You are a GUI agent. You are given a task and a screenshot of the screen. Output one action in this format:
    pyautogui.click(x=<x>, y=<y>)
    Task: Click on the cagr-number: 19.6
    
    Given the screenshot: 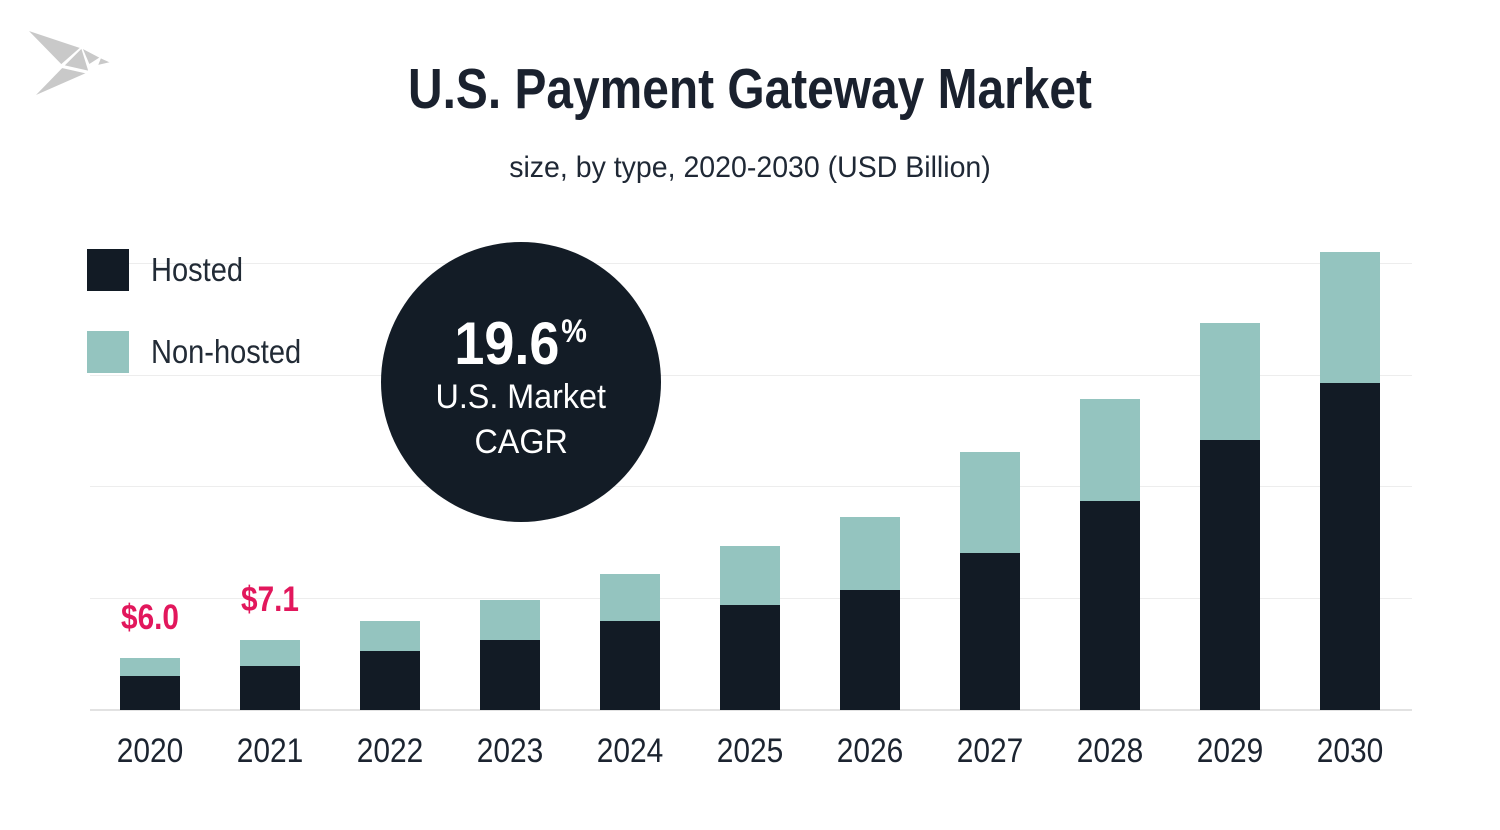 What is the action you would take?
    pyautogui.click(x=507, y=343)
    